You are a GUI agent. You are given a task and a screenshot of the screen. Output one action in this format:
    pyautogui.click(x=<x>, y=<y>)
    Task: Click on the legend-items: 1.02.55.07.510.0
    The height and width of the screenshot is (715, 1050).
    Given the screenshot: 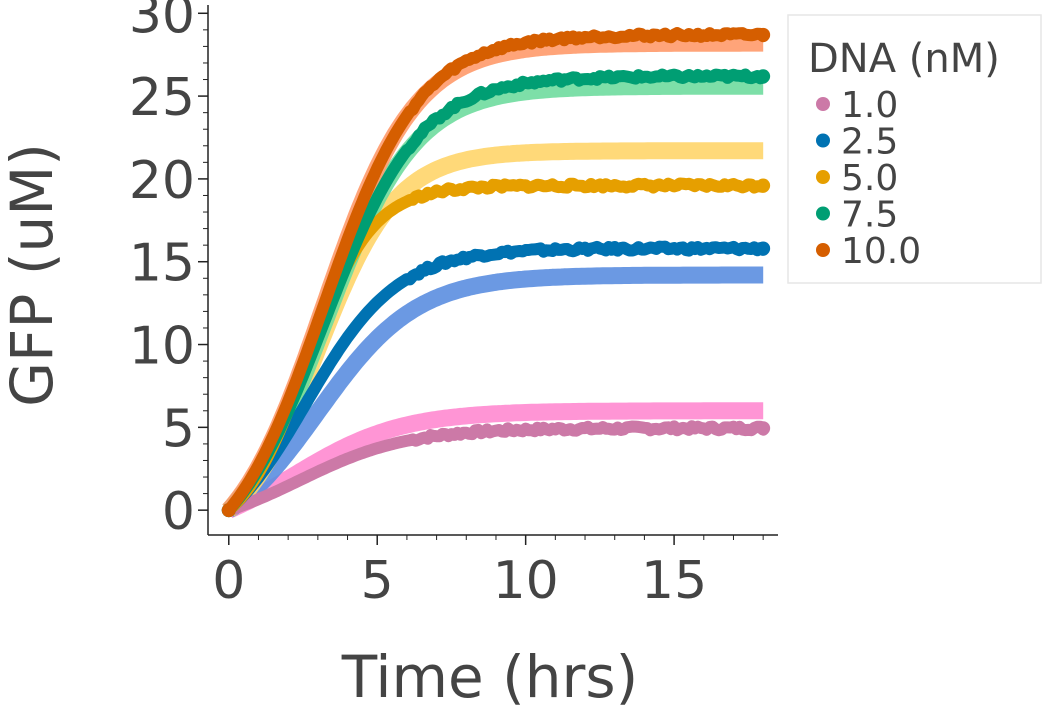 What is the action you would take?
    pyautogui.click(x=868, y=178)
    